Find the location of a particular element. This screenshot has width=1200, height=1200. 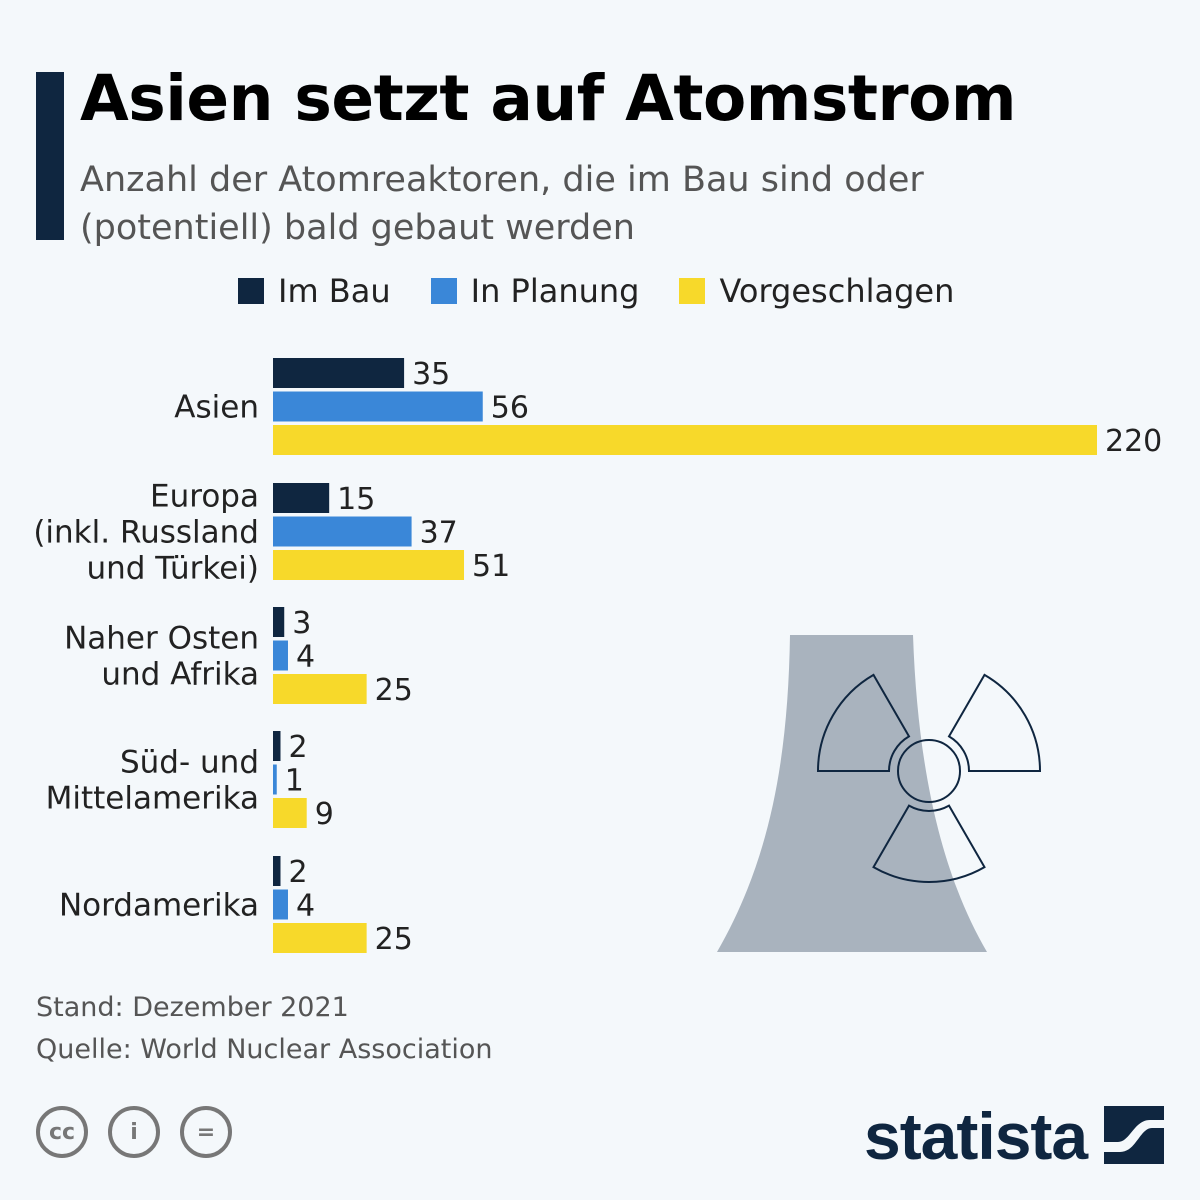

category-label: und Afrika is located at coordinates (180, 675).